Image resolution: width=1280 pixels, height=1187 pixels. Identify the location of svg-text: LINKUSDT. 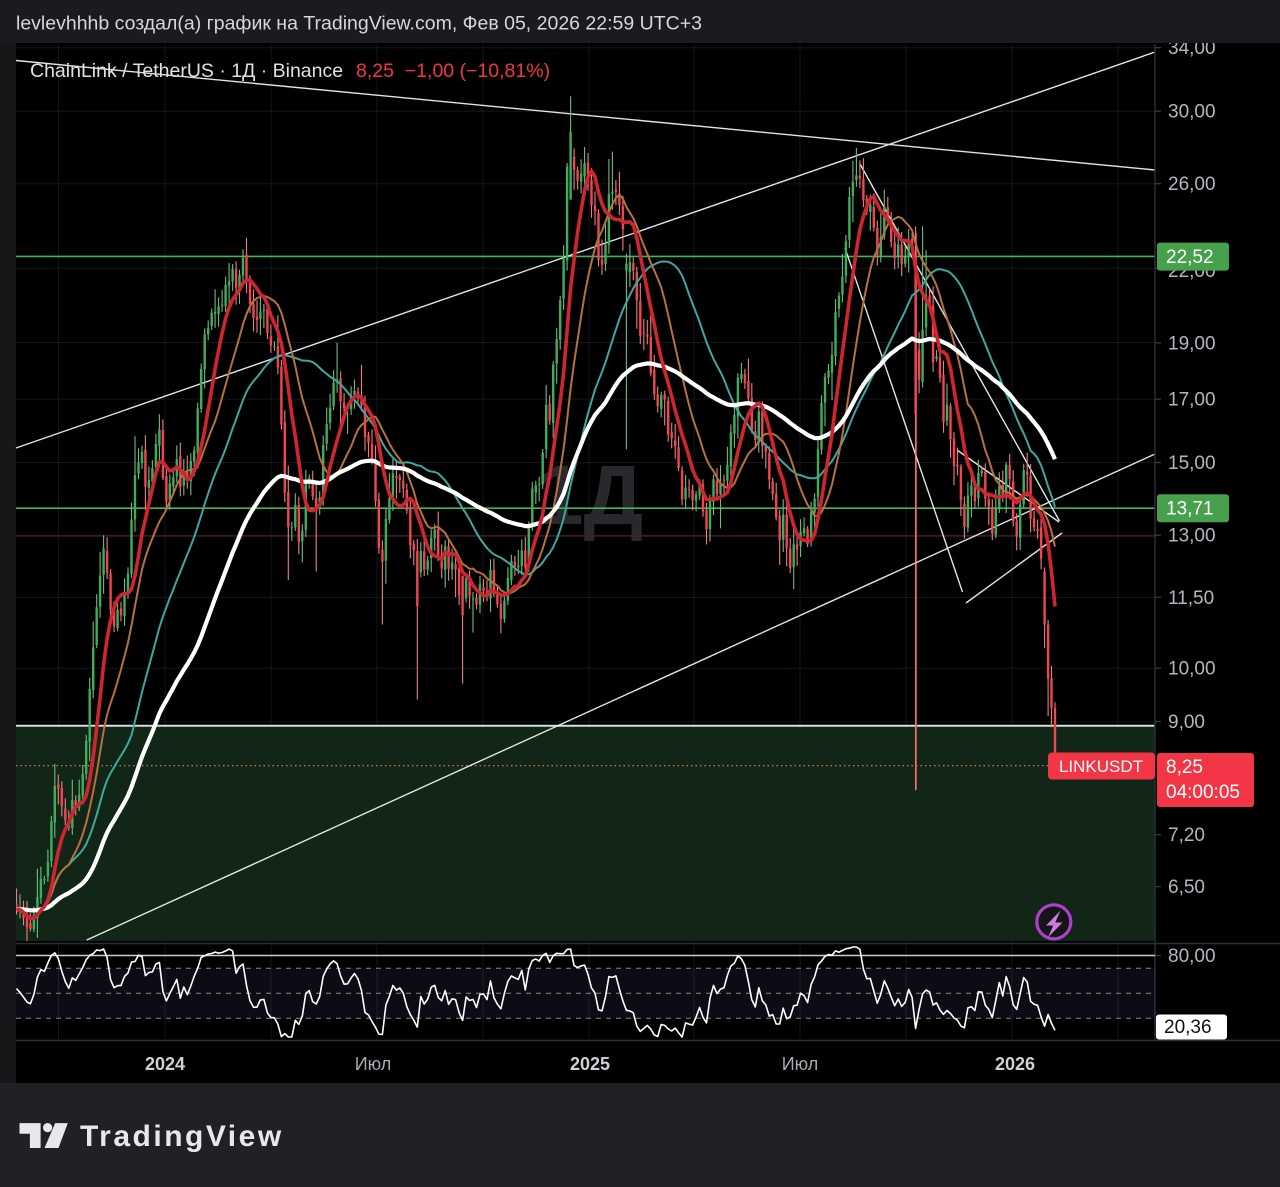
(1101, 766).